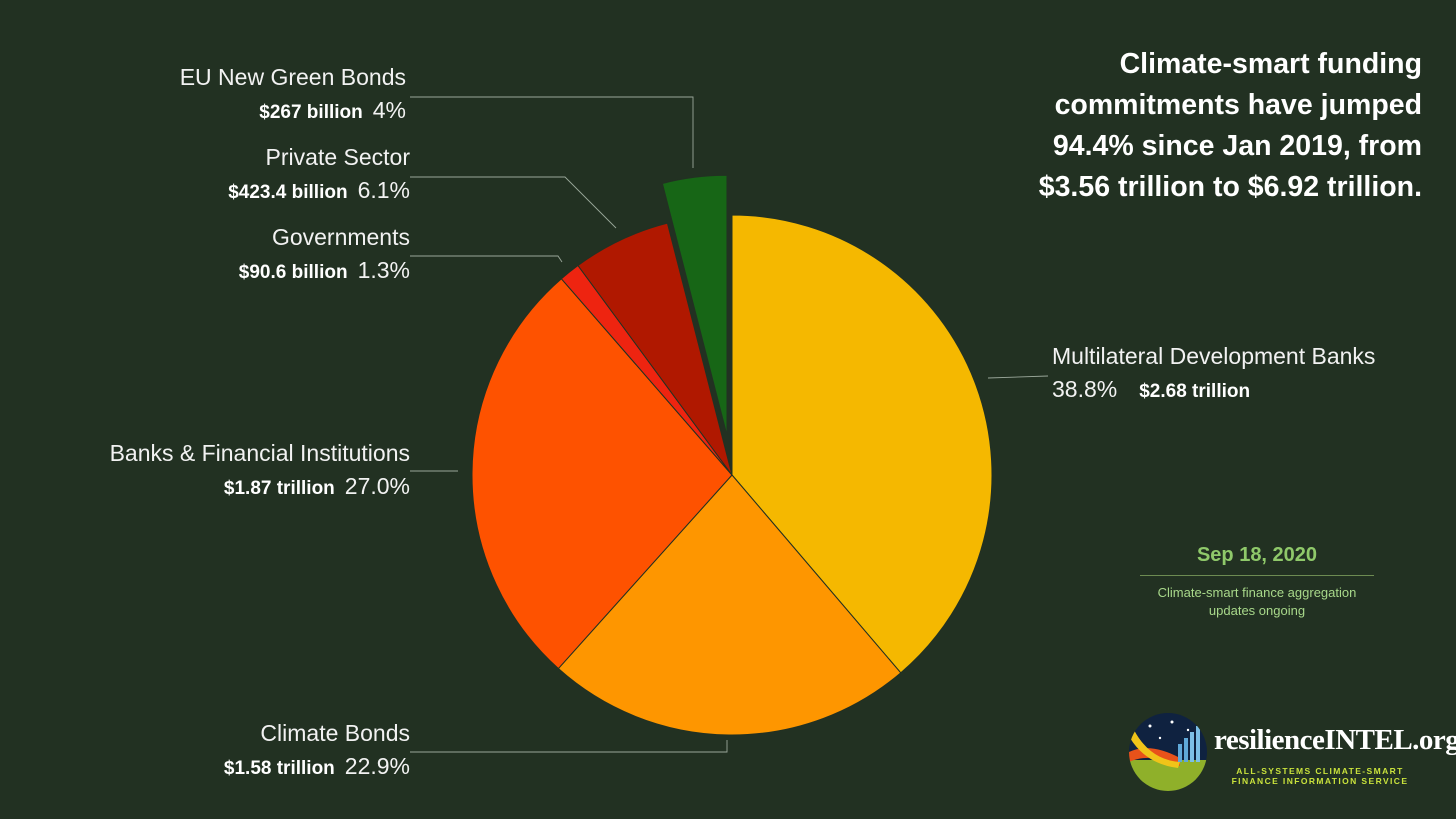  Describe the element at coordinates (383, 270) in the screenshot. I see `slice-percent: 1.3%` at that location.